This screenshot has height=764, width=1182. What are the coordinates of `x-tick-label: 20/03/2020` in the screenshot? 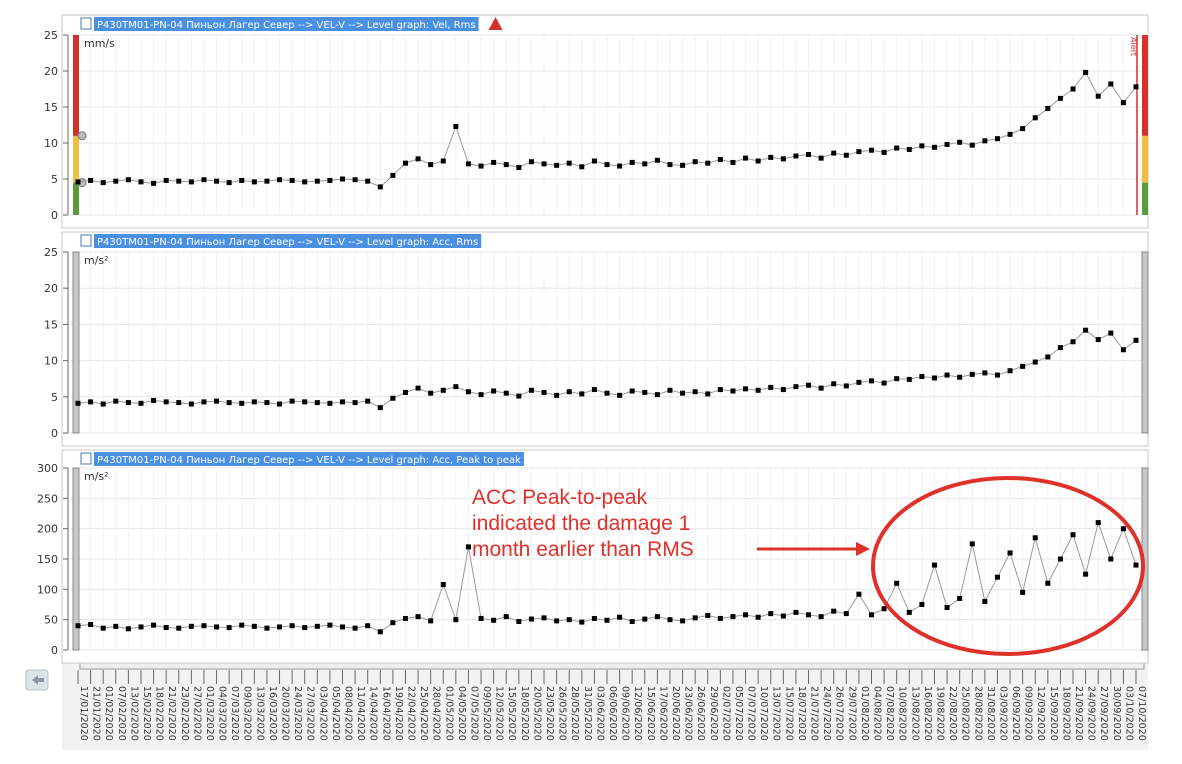 It's located at (285, 713).